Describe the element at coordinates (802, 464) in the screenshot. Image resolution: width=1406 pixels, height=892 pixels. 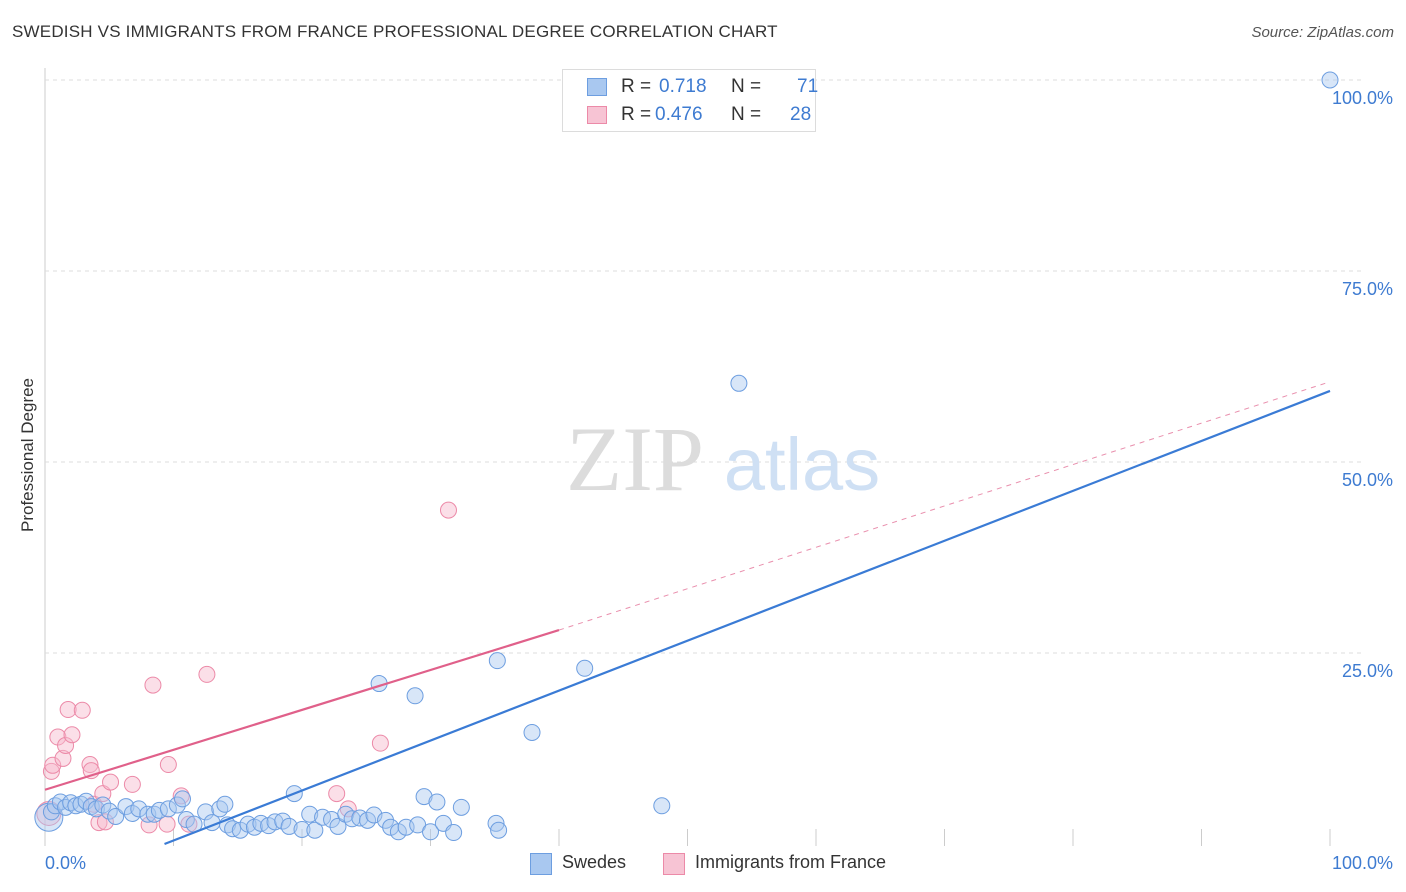
I see `watermark-atlas: atlas` at that location.